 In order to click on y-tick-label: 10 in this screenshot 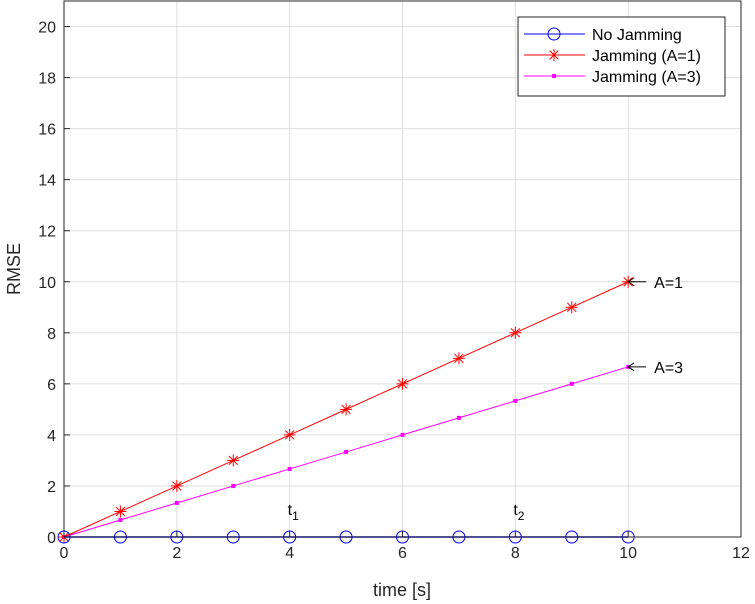, I will do `click(47, 283)`.